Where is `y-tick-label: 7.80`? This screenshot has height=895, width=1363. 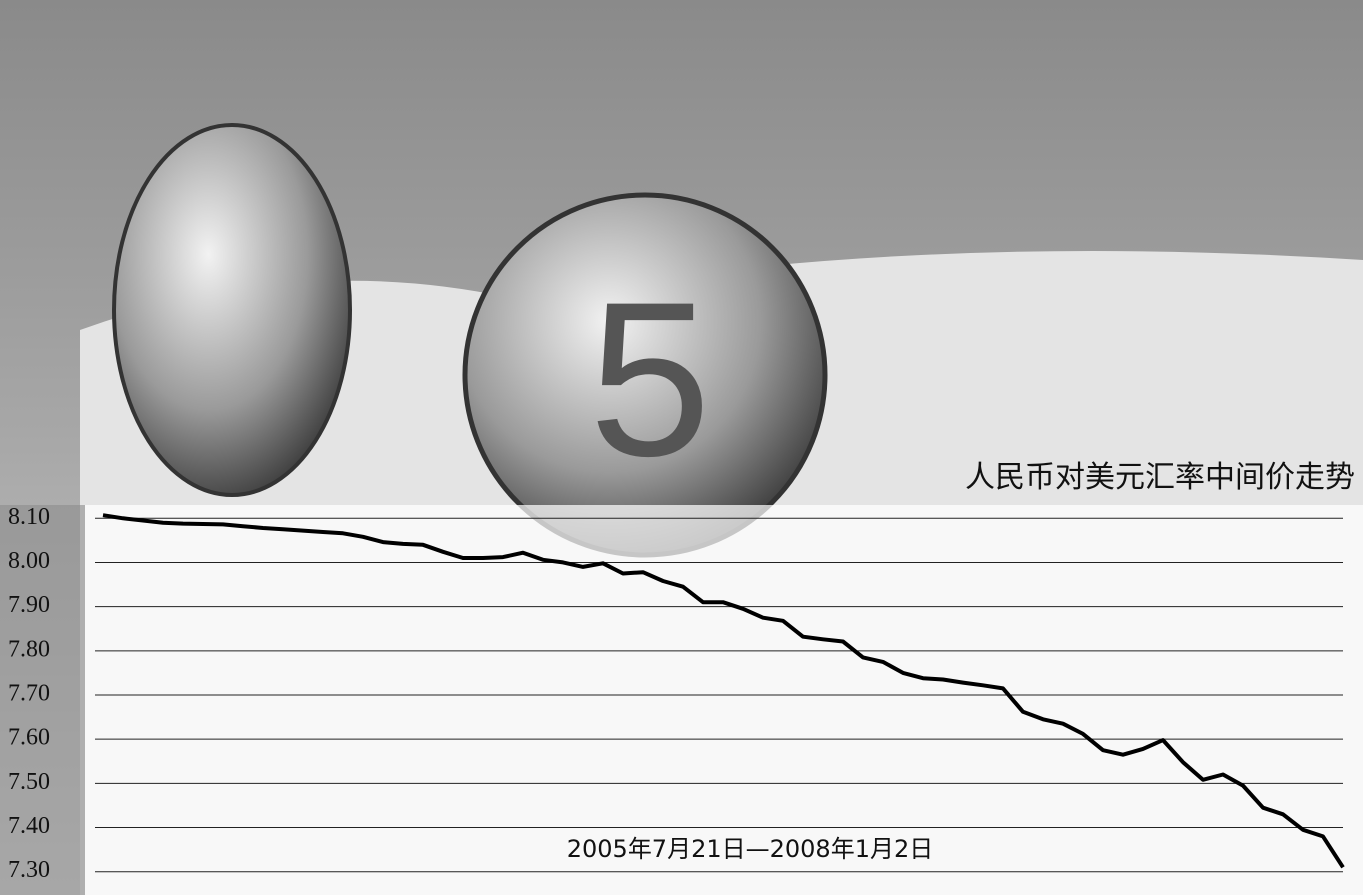
y-tick-label: 7.80 is located at coordinates (29, 649).